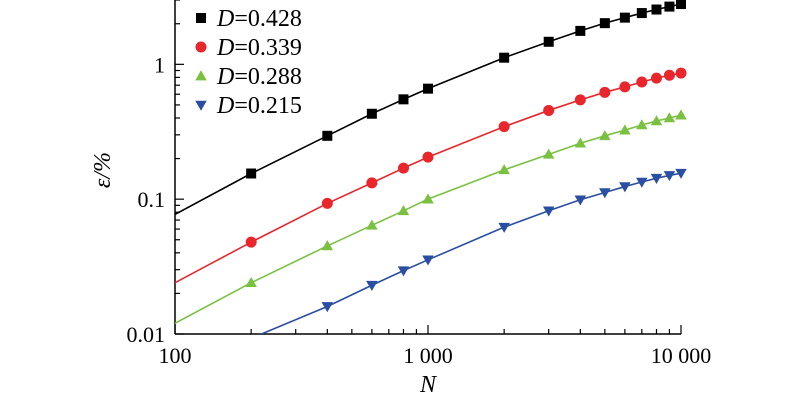 The height and width of the screenshot is (407, 800). I want to click on legend-item: D=0.215, so click(248, 106).